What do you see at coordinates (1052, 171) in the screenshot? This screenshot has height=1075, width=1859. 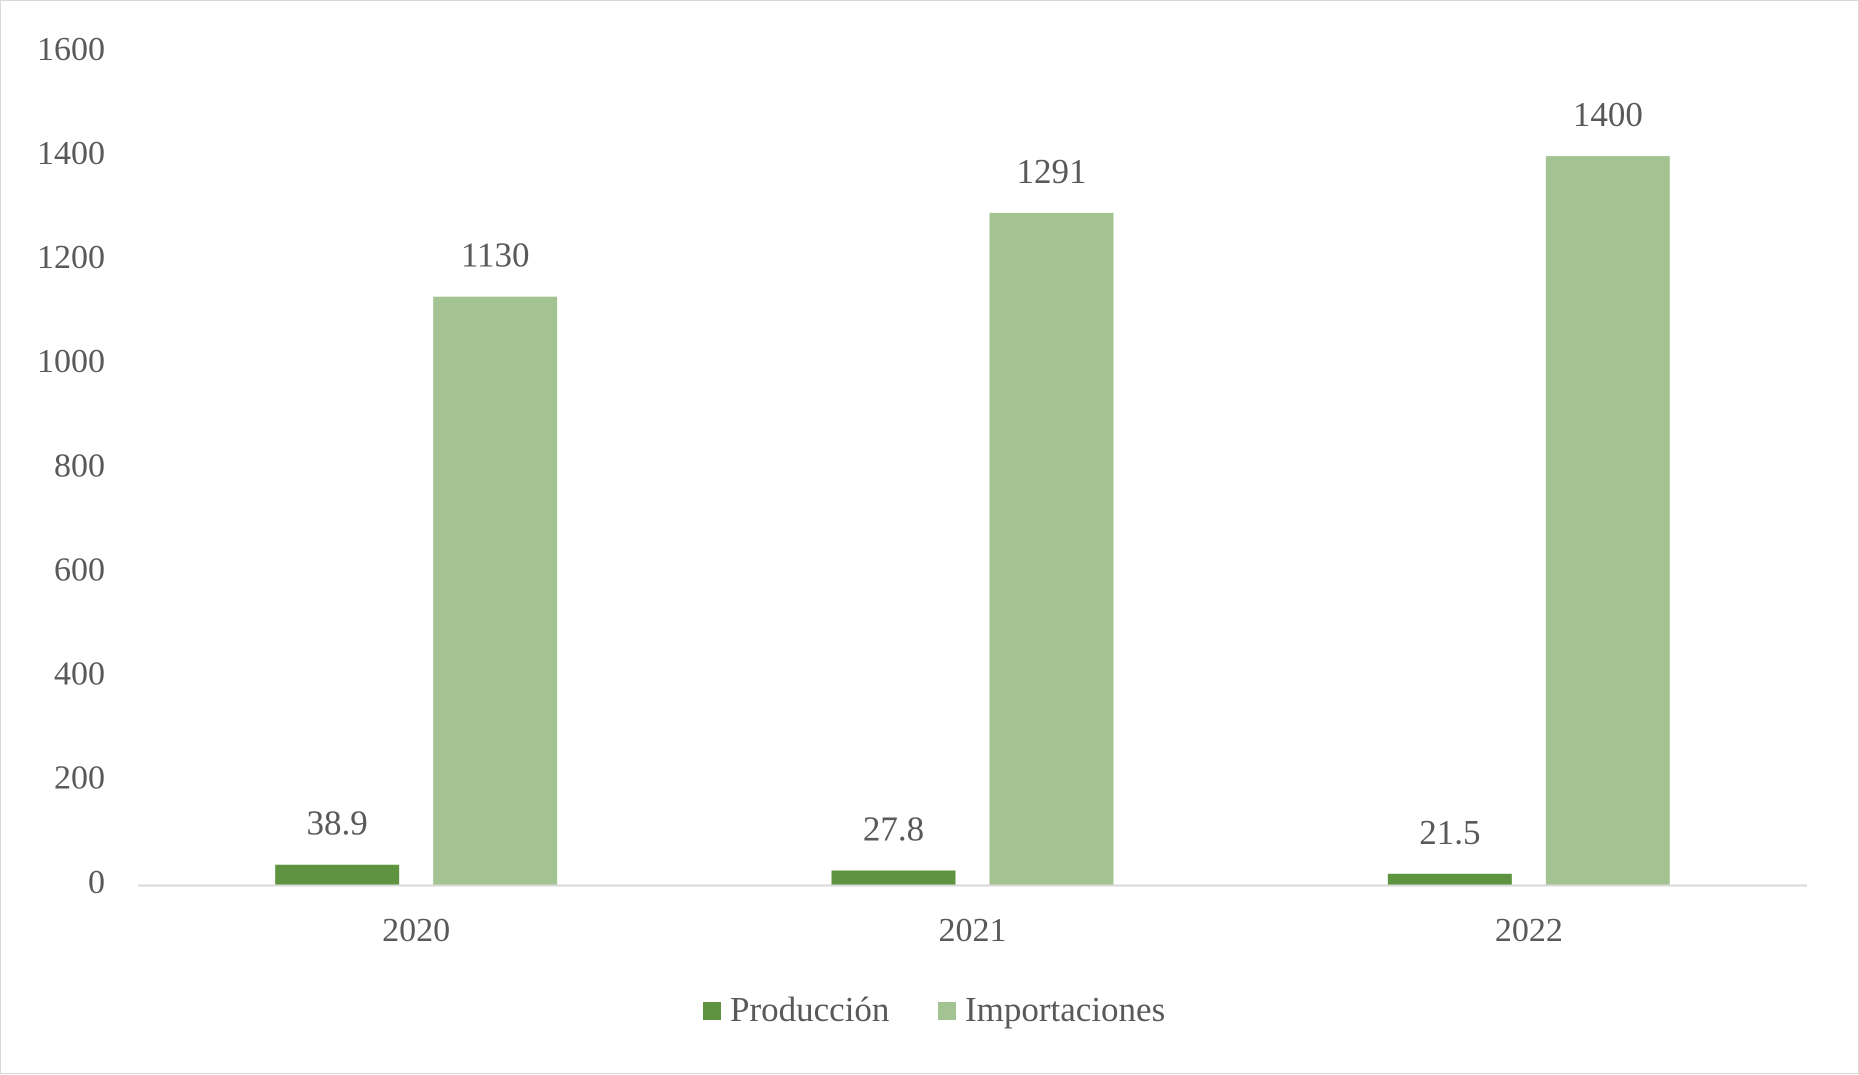 I see `data-label-importaciones-2021: 1291` at bounding box center [1052, 171].